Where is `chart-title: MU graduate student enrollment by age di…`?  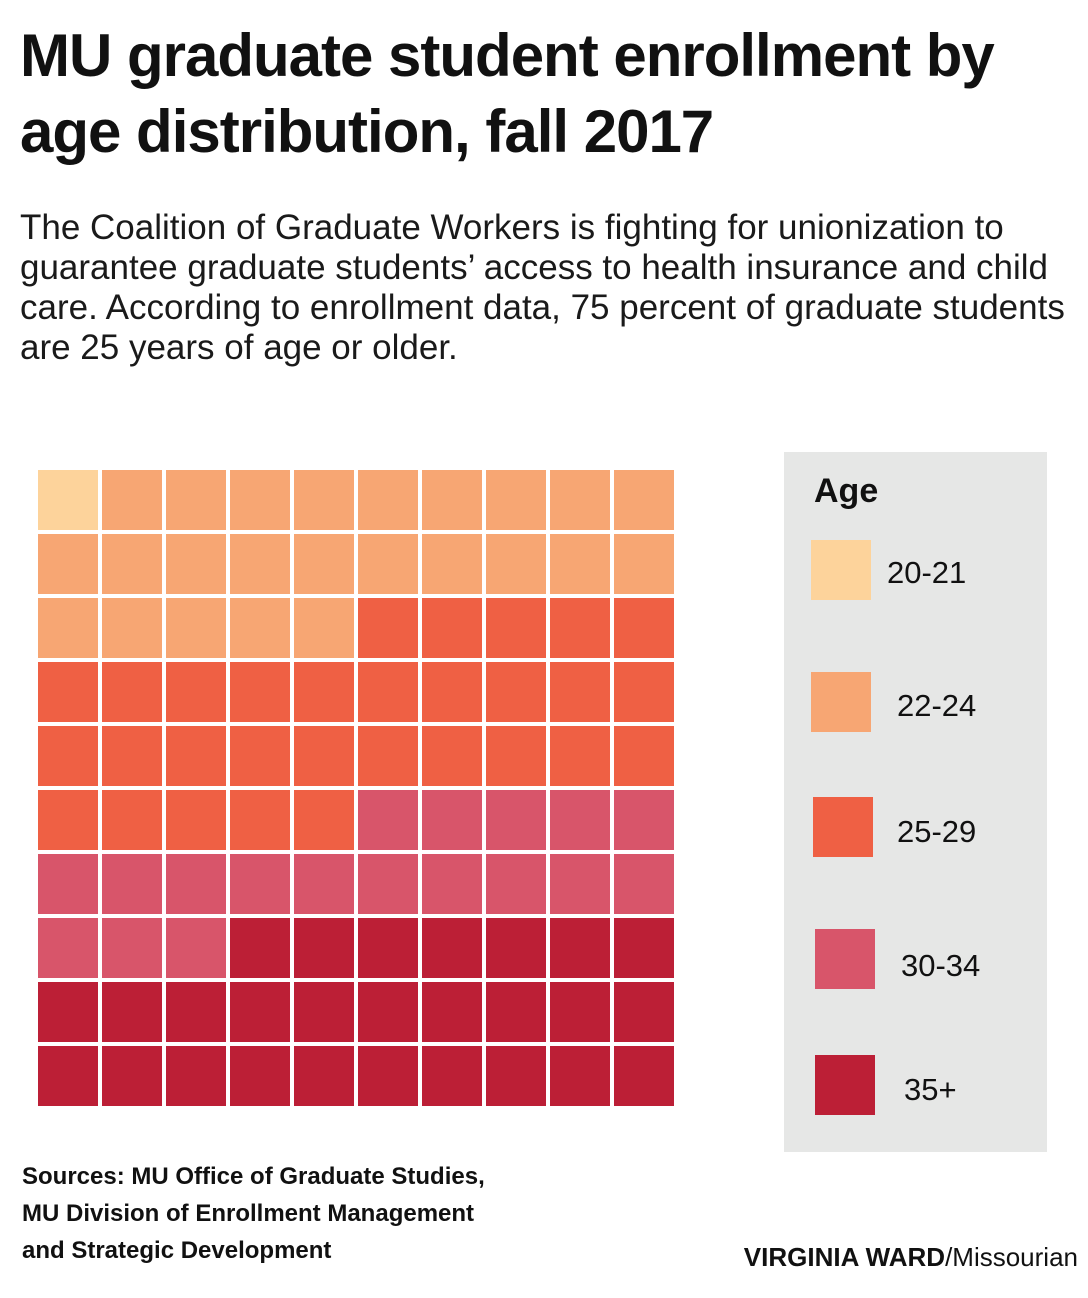 chart-title: MU graduate student enrollment by age di… is located at coordinates (507, 93).